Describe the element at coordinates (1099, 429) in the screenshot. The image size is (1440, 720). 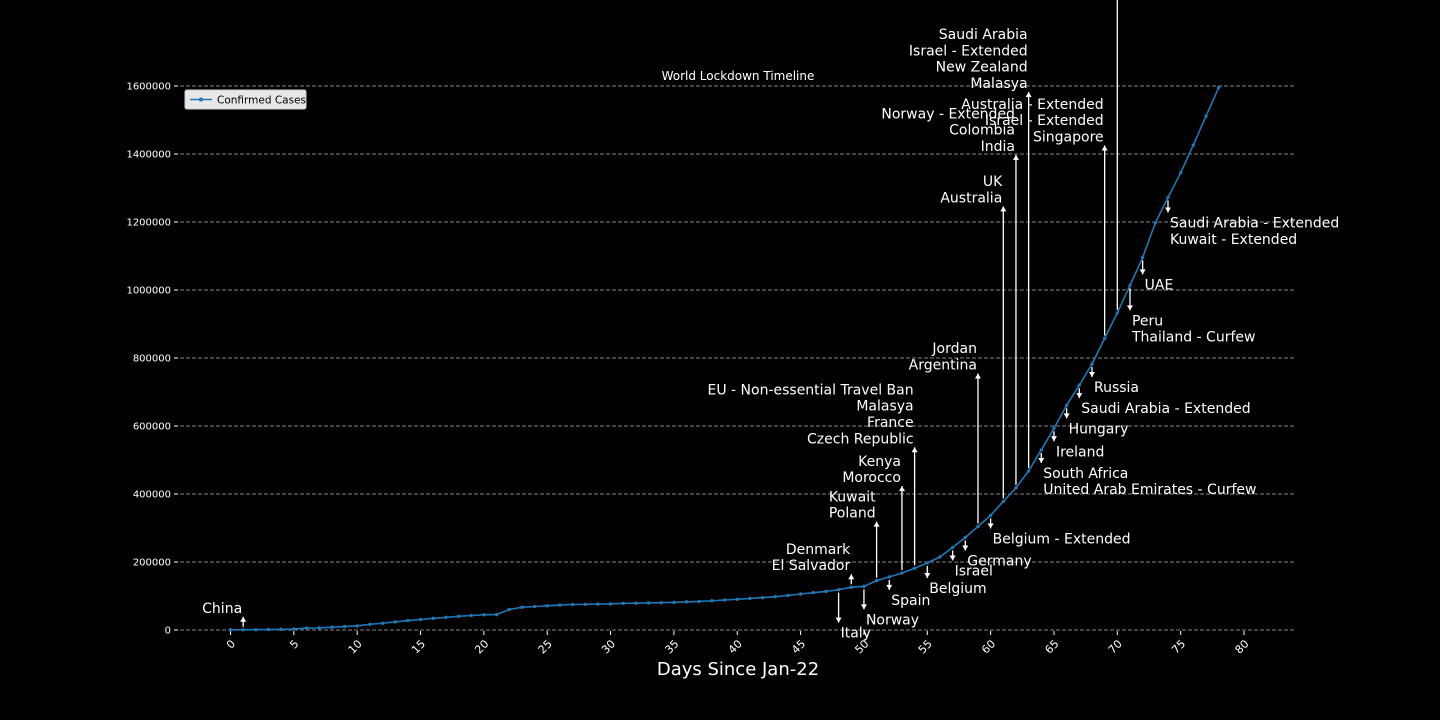
I see `annotation-label: Hungary` at that location.